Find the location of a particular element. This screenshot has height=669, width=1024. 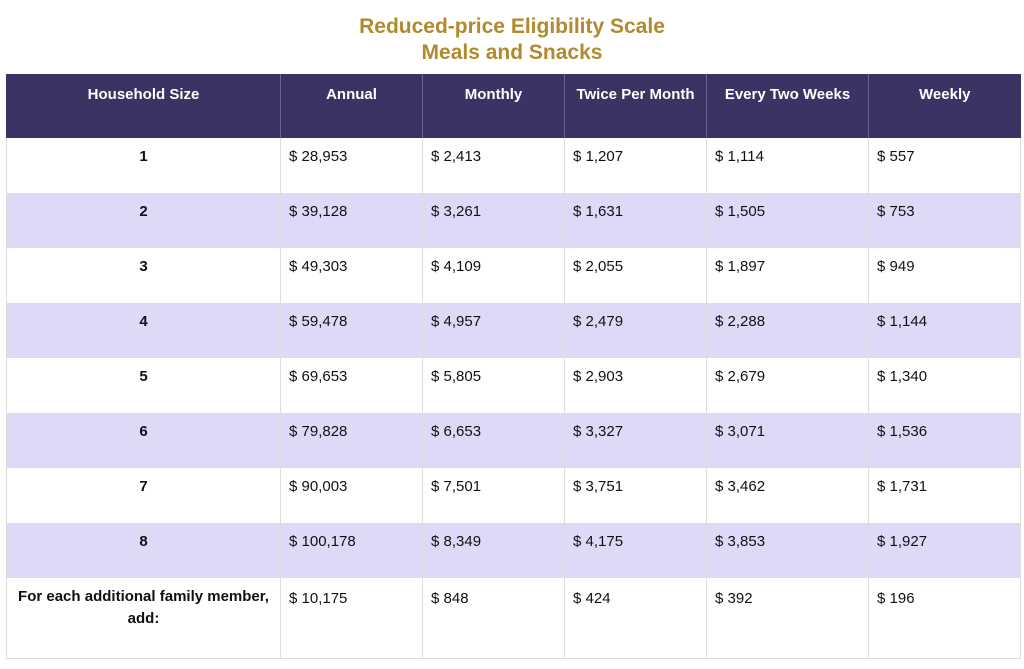

cell-monthly: $ 8,349 is located at coordinates (493, 550).